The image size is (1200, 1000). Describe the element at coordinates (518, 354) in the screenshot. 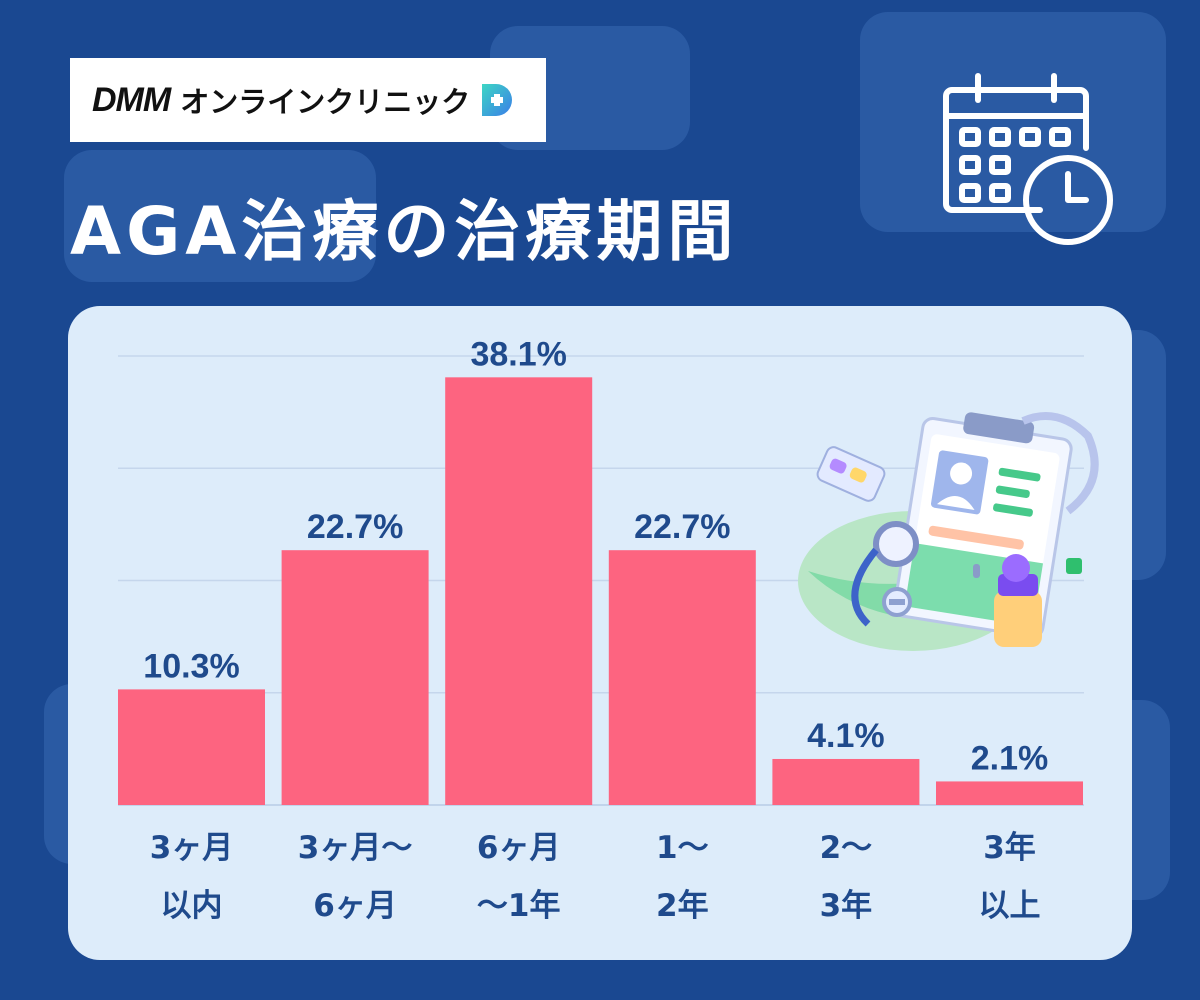

I see `data-label: 38.1%` at that location.